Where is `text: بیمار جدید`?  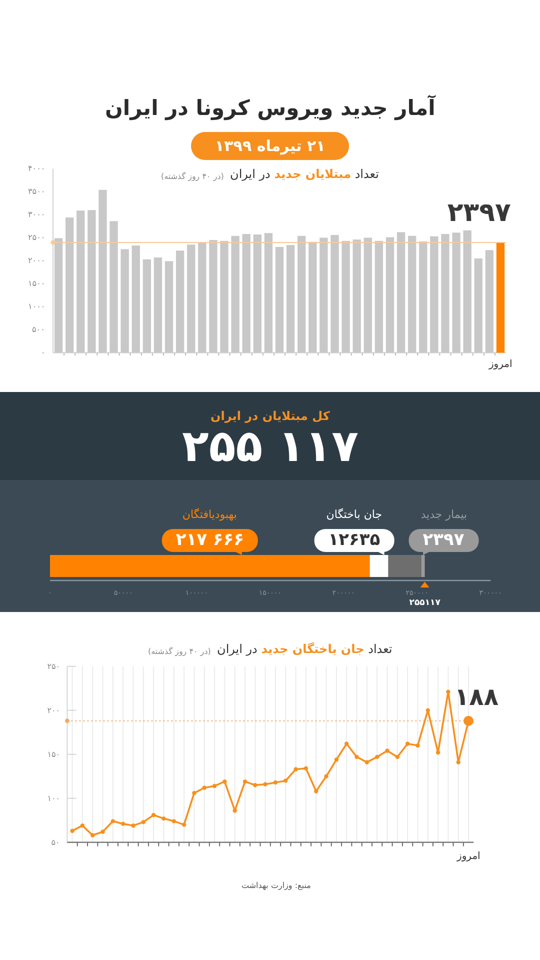
text: بیمار جدید is located at coordinates (444, 515).